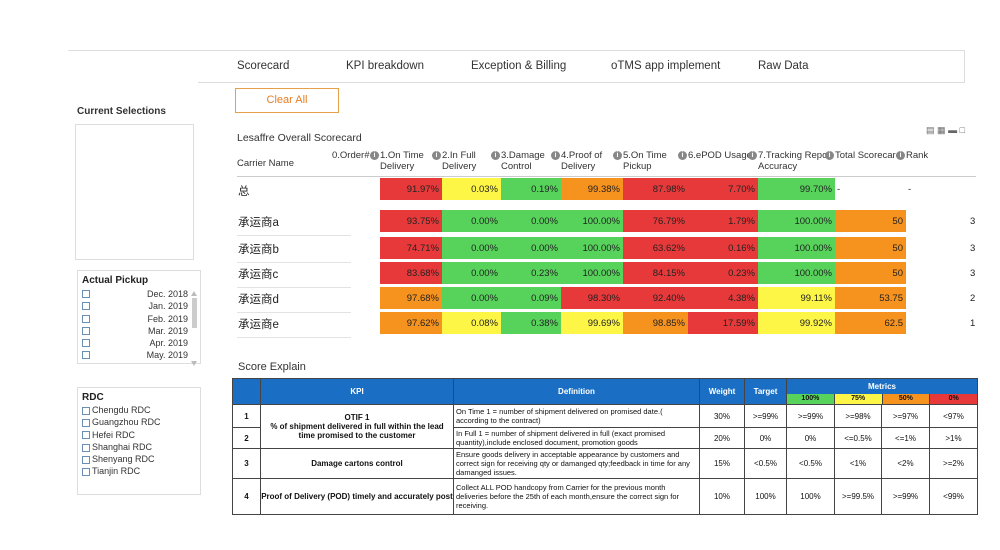 This screenshot has height=550, width=1000. I want to click on column-header-label: 5.On Time Pickup, so click(645, 161).